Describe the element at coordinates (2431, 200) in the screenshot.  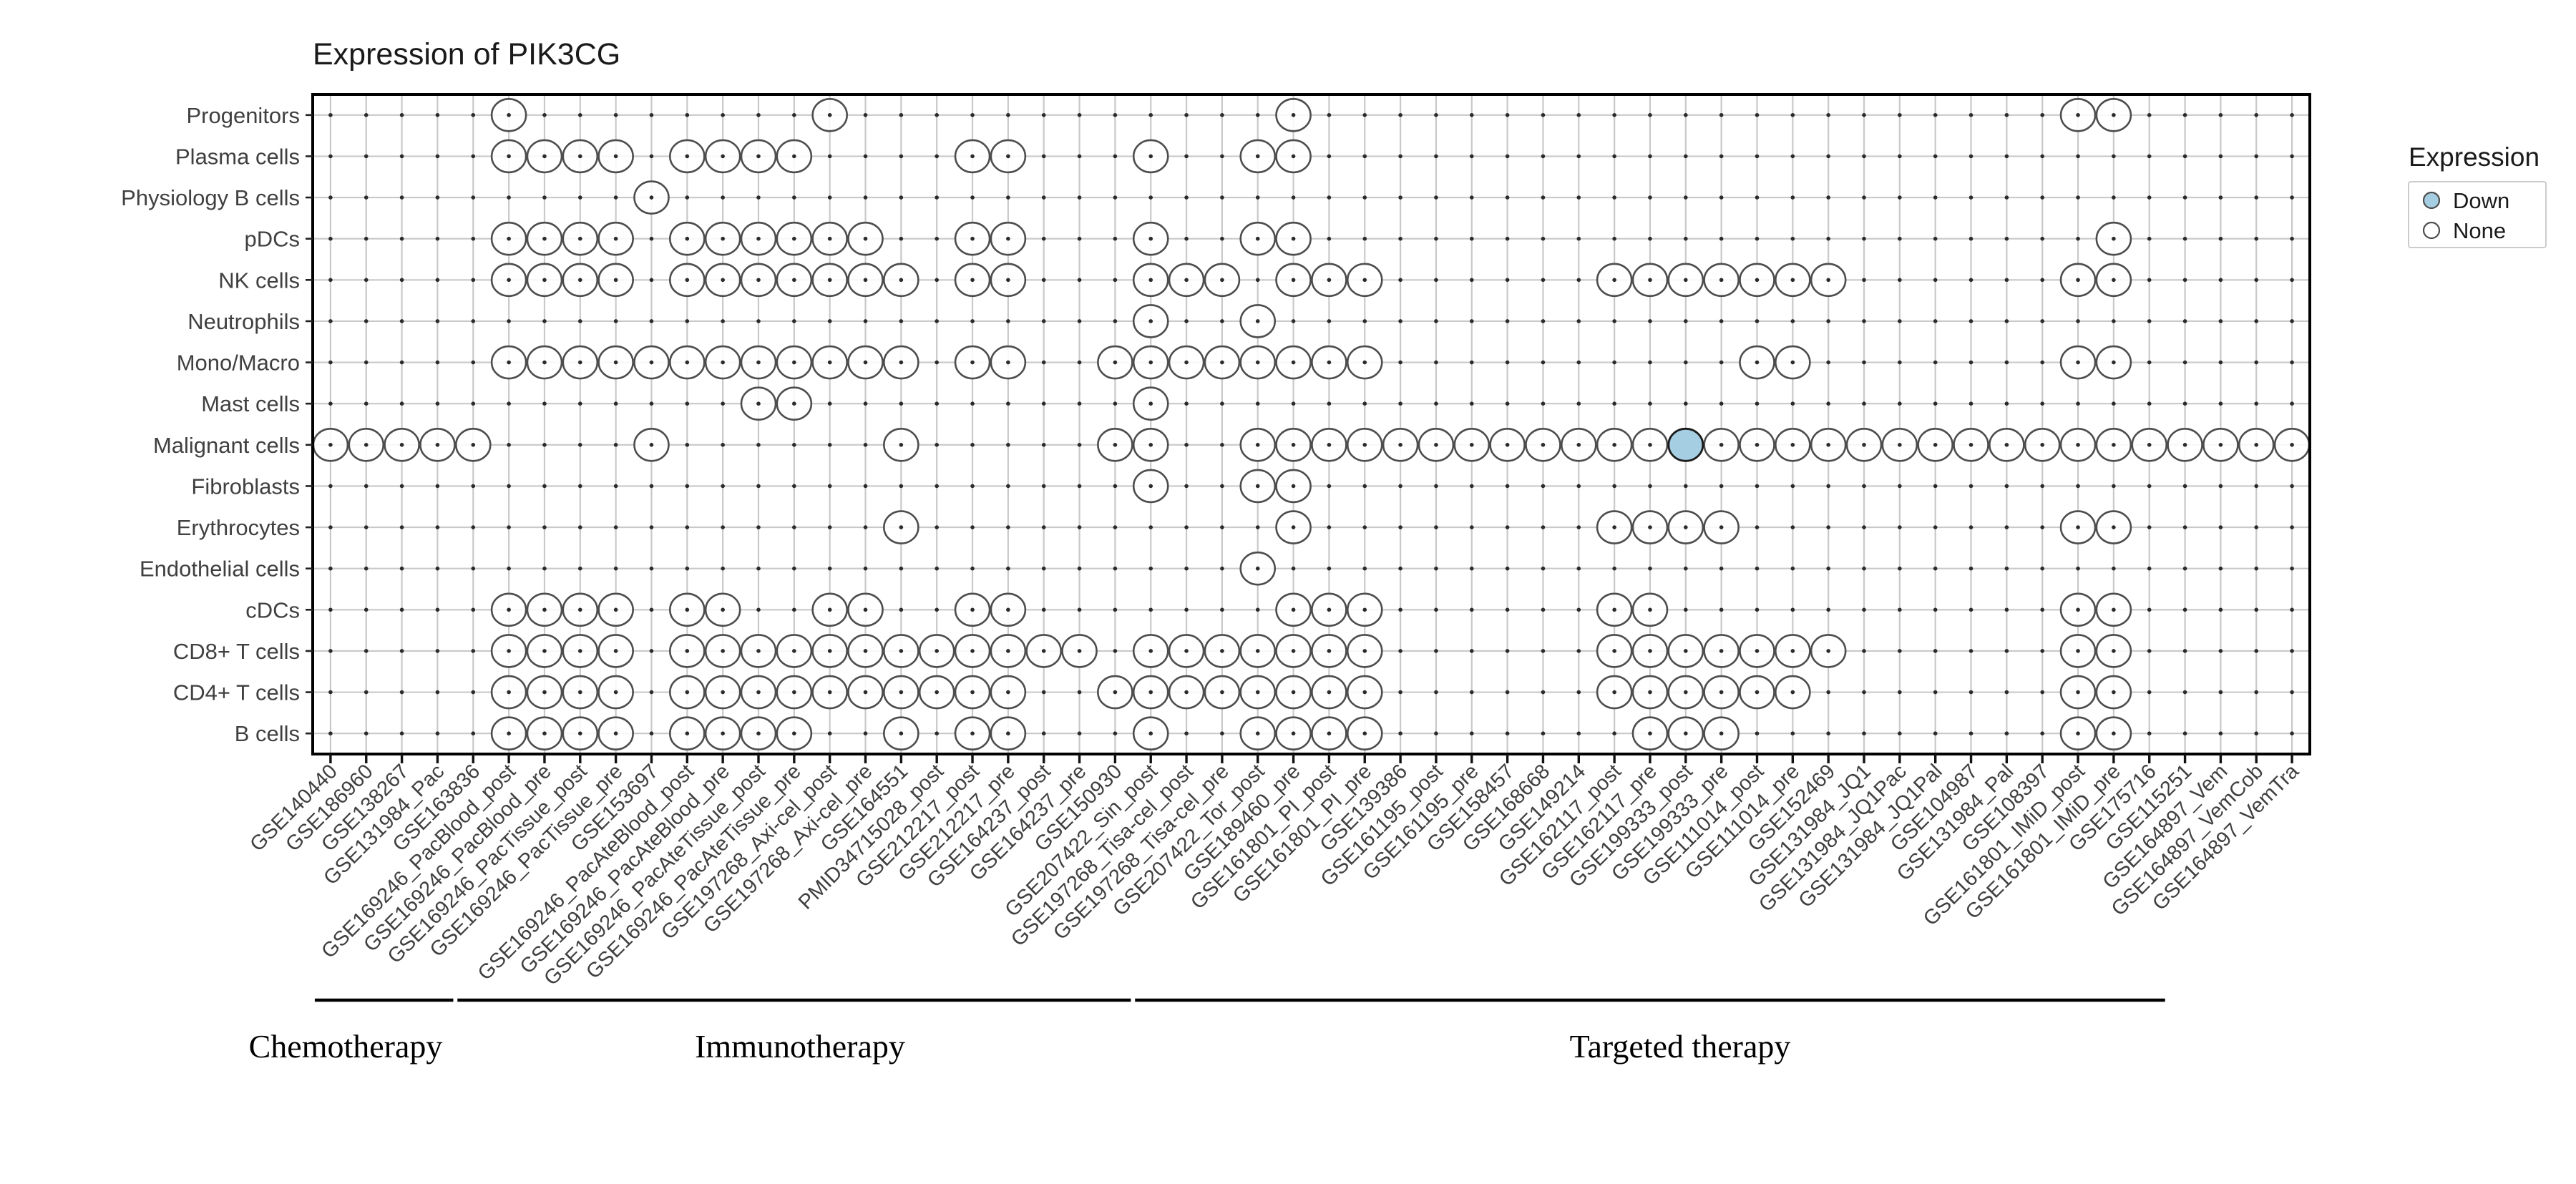
I see `down-legend-key-icon` at that location.